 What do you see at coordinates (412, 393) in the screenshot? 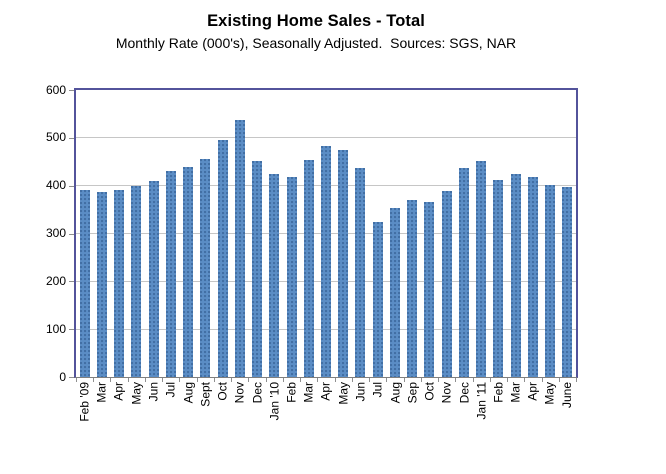
I see `x-tick-label-text: Sep` at bounding box center [412, 393].